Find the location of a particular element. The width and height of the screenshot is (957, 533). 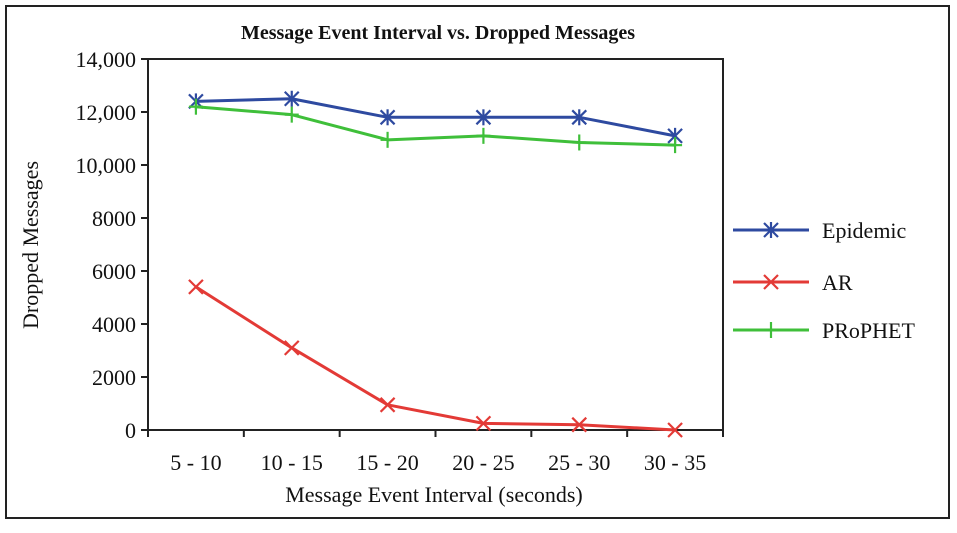

y-tick-label: 6000 is located at coordinates (114, 271).